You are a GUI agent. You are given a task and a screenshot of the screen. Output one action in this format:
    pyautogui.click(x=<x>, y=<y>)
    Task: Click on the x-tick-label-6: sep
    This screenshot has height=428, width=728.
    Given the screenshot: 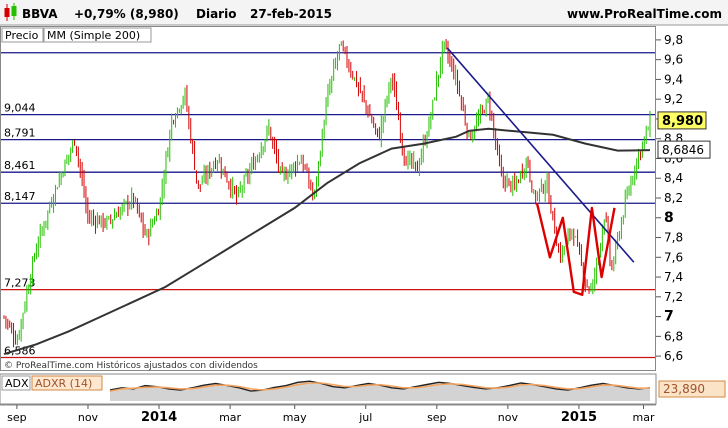 What is the action you would take?
    pyautogui.click(x=436, y=417)
    